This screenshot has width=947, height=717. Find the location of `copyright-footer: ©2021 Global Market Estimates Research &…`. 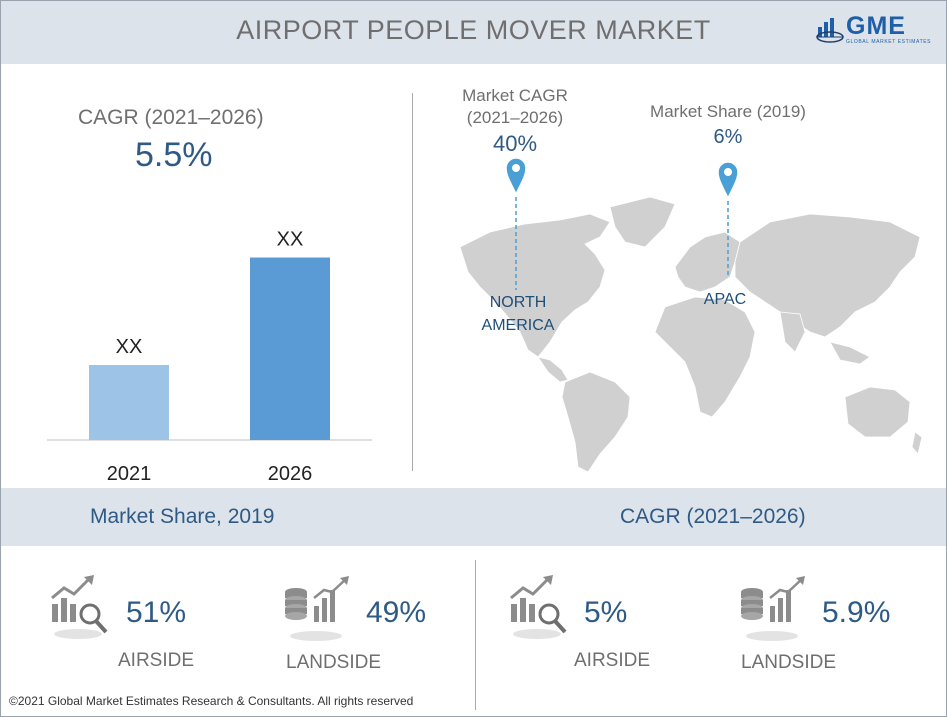

copyright-footer: ©2021 Global Market Estimates Research &… is located at coordinates (211, 701).